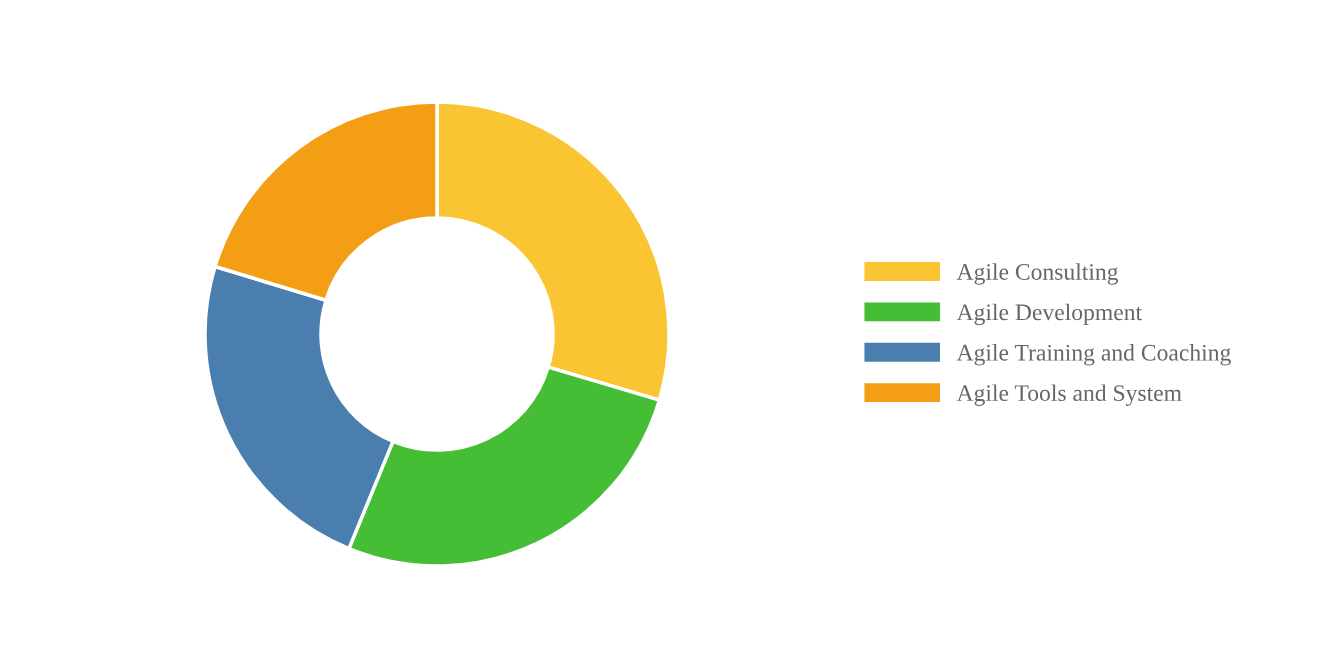  Describe the element at coordinates (1037, 274) in the screenshot. I see `legend-label: Agile Consulting` at that location.